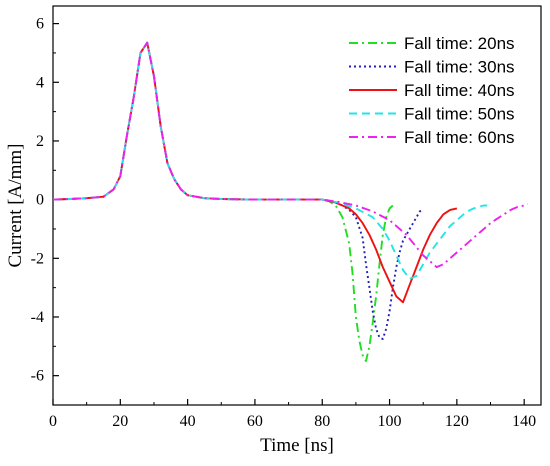  What do you see at coordinates (40, 24) in the screenshot?
I see `y-tick-label: 6` at bounding box center [40, 24].